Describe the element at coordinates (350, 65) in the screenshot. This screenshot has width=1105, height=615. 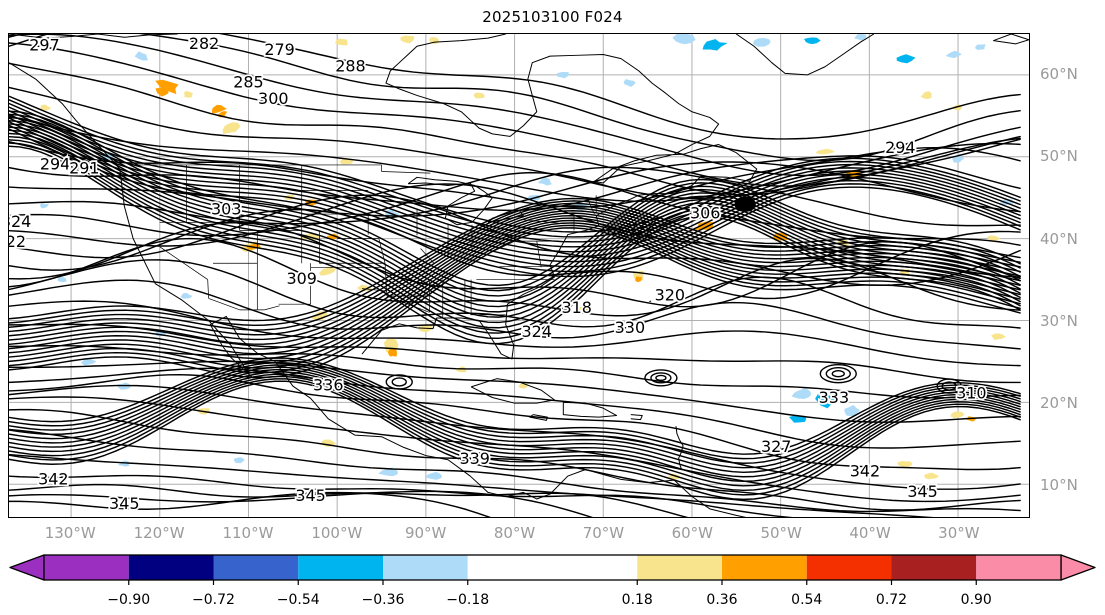
I see `contour-label: 288` at that location.